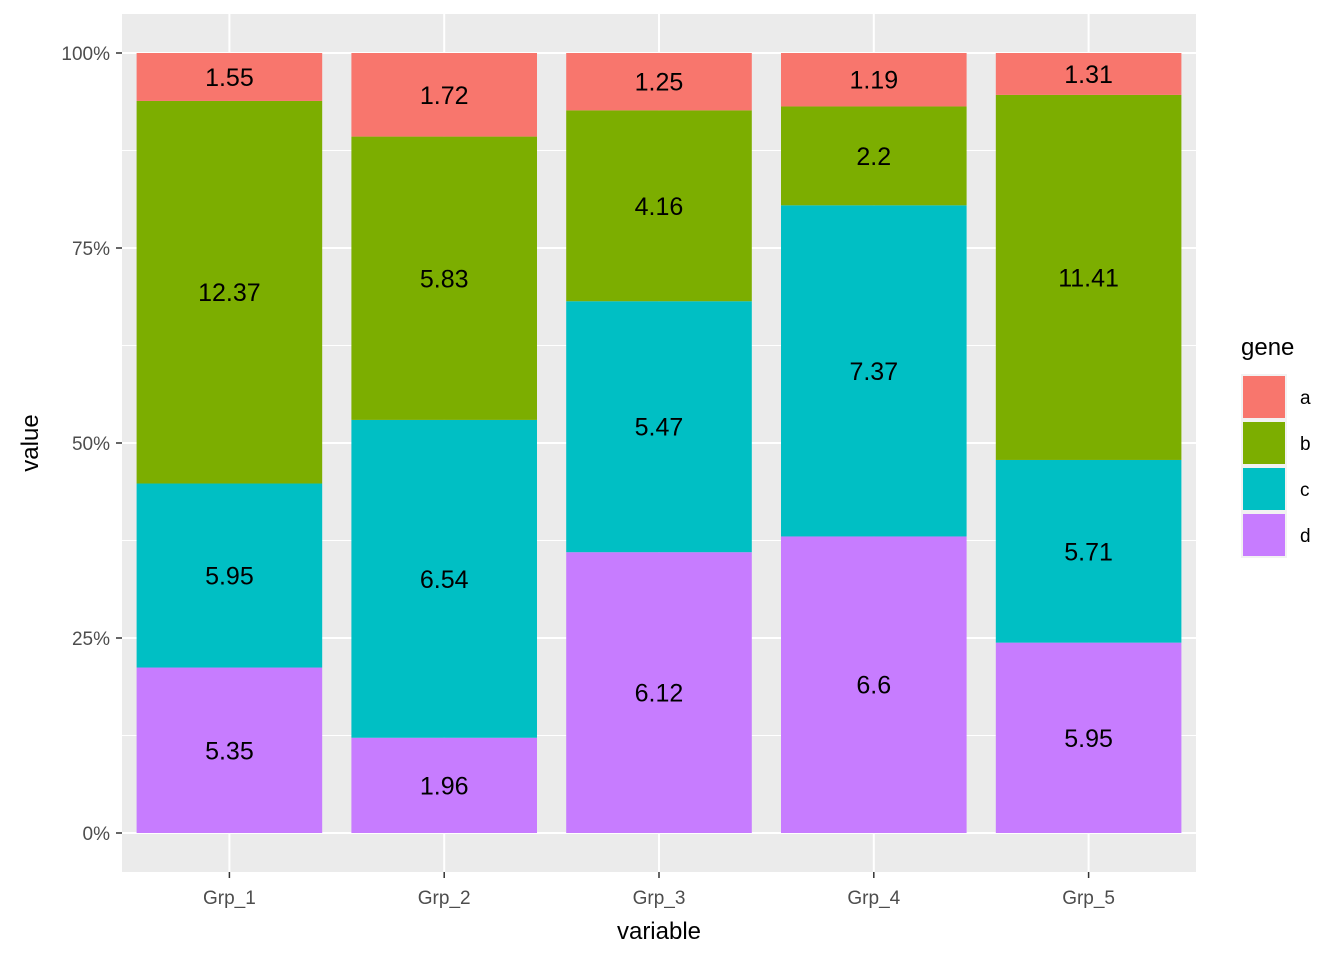 The height and width of the screenshot is (960, 1344). What do you see at coordinates (91, 249) in the screenshot?
I see `y-tick-label: 75%` at bounding box center [91, 249].